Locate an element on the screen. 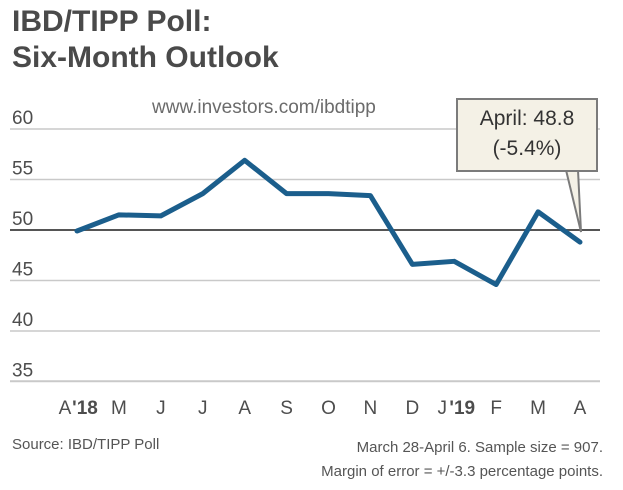 The image size is (623, 490). watermark-url: www.investors.com/ibdtipp is located at coordinates (263, 107).